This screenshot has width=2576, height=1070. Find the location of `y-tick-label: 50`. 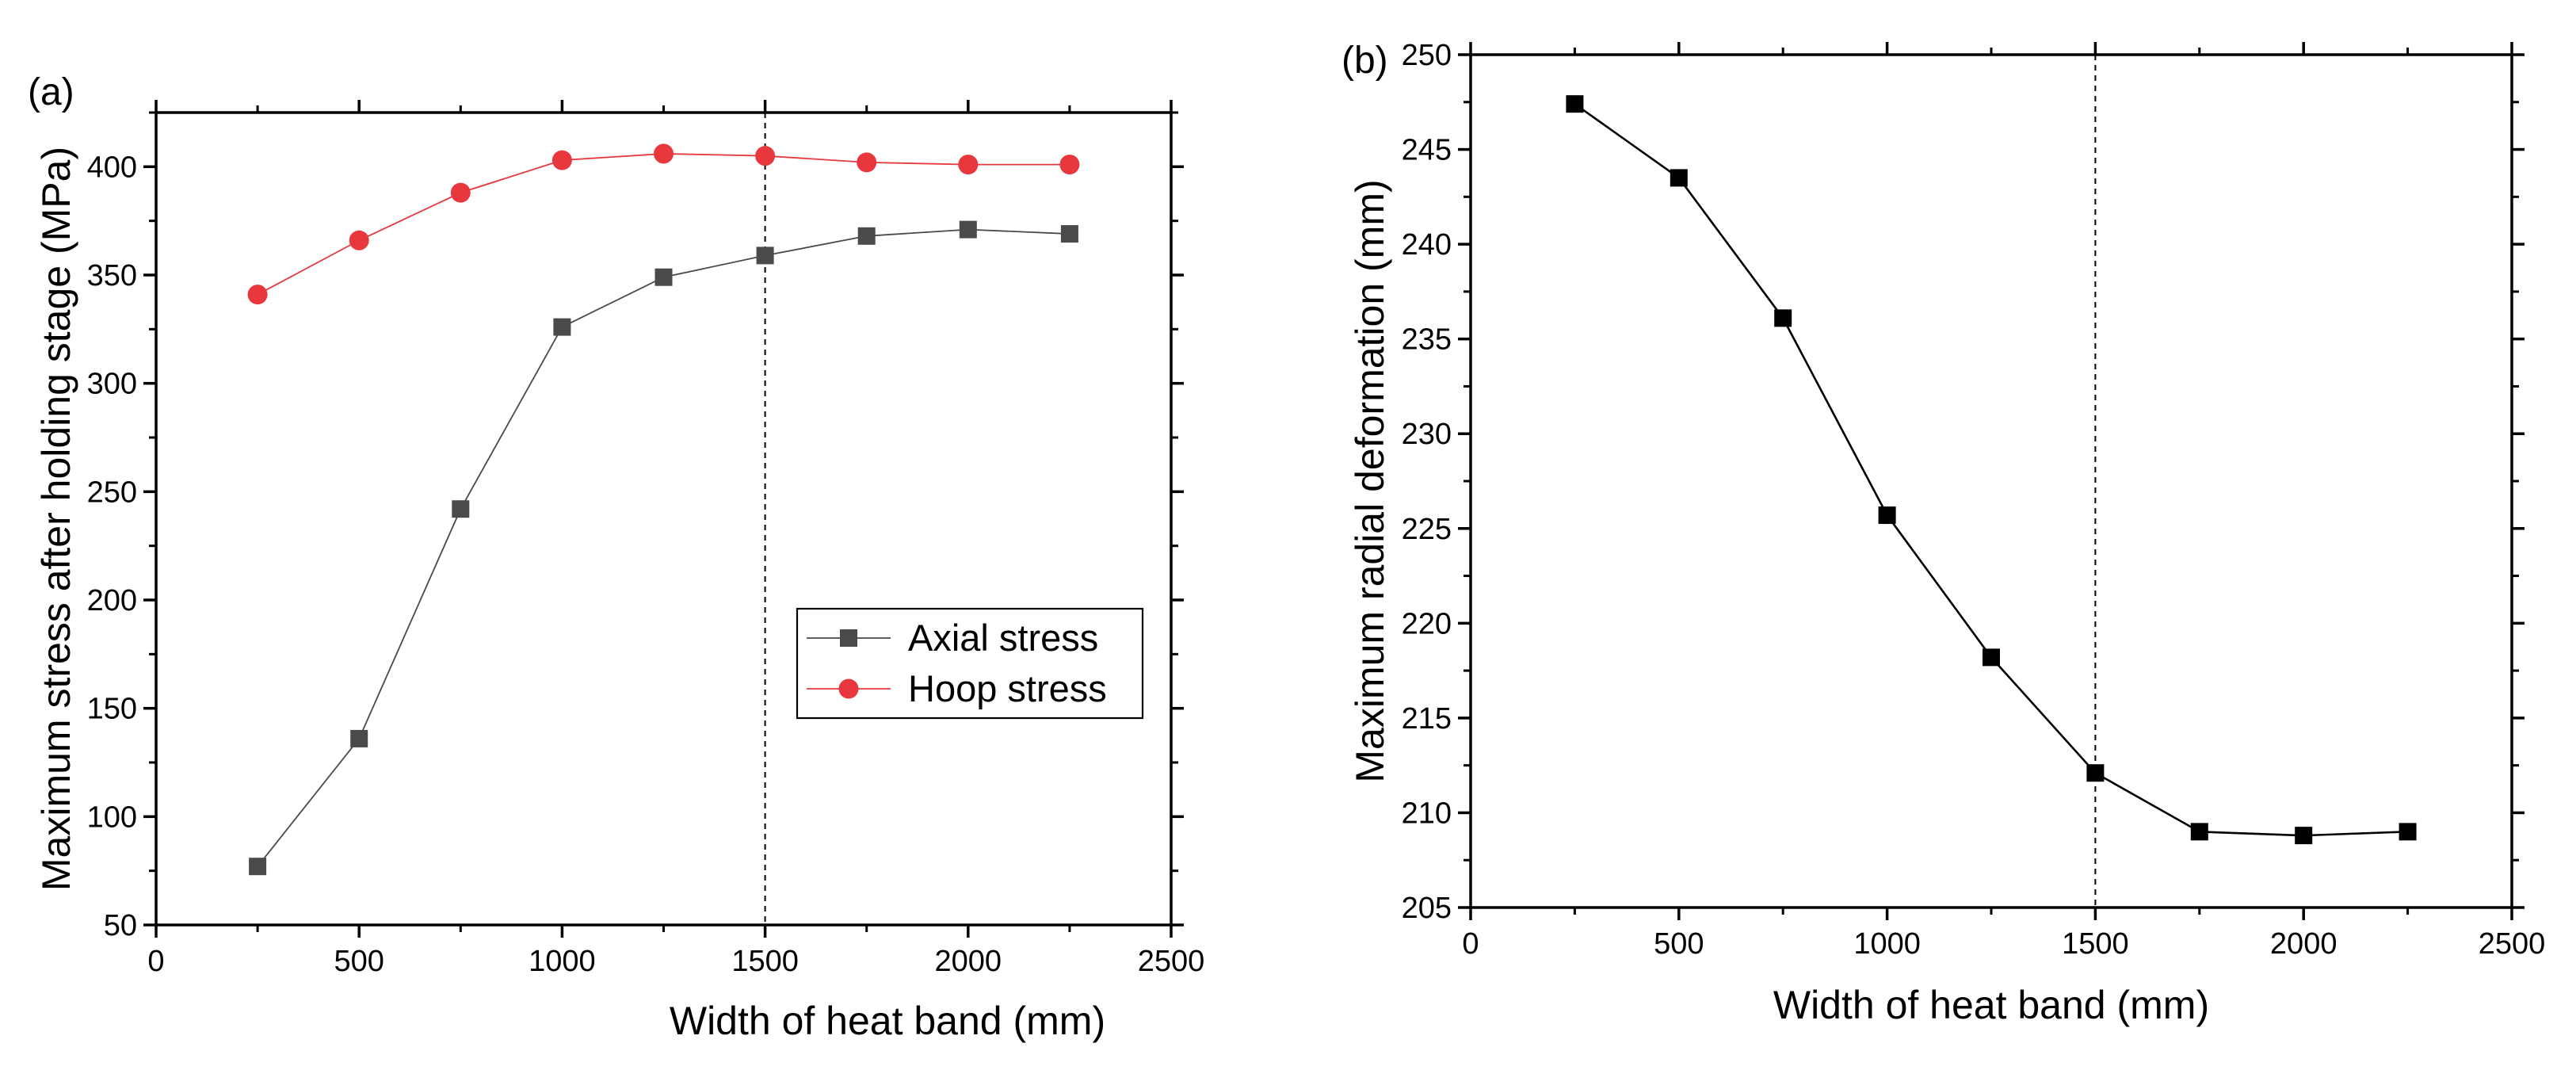

y-tick-label: 50 is located at coordinates (120, 926).